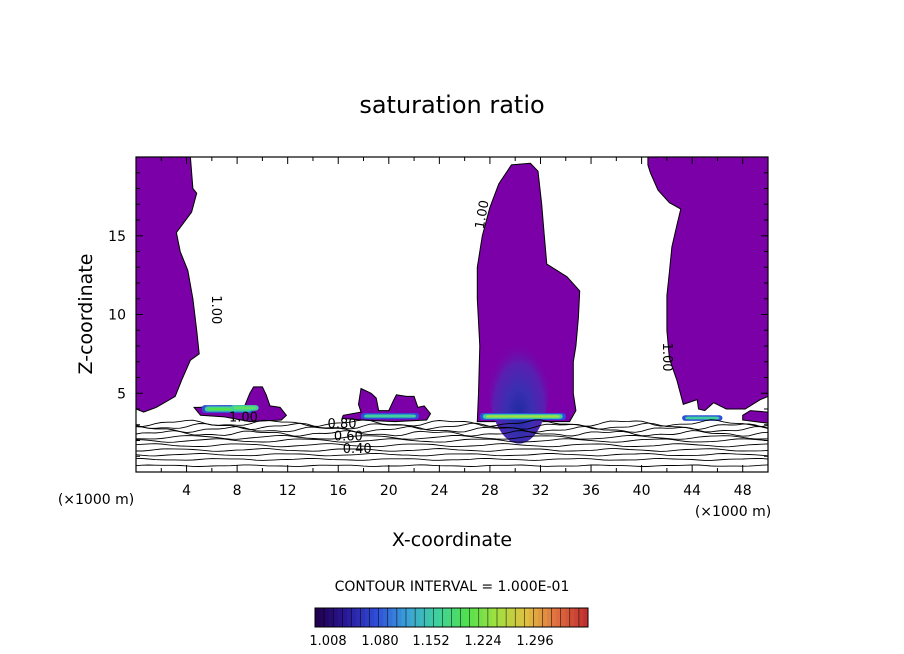 The image size is (904, 654). I want to click on y-axis-label: Z-coordinate, so click(86, 314).